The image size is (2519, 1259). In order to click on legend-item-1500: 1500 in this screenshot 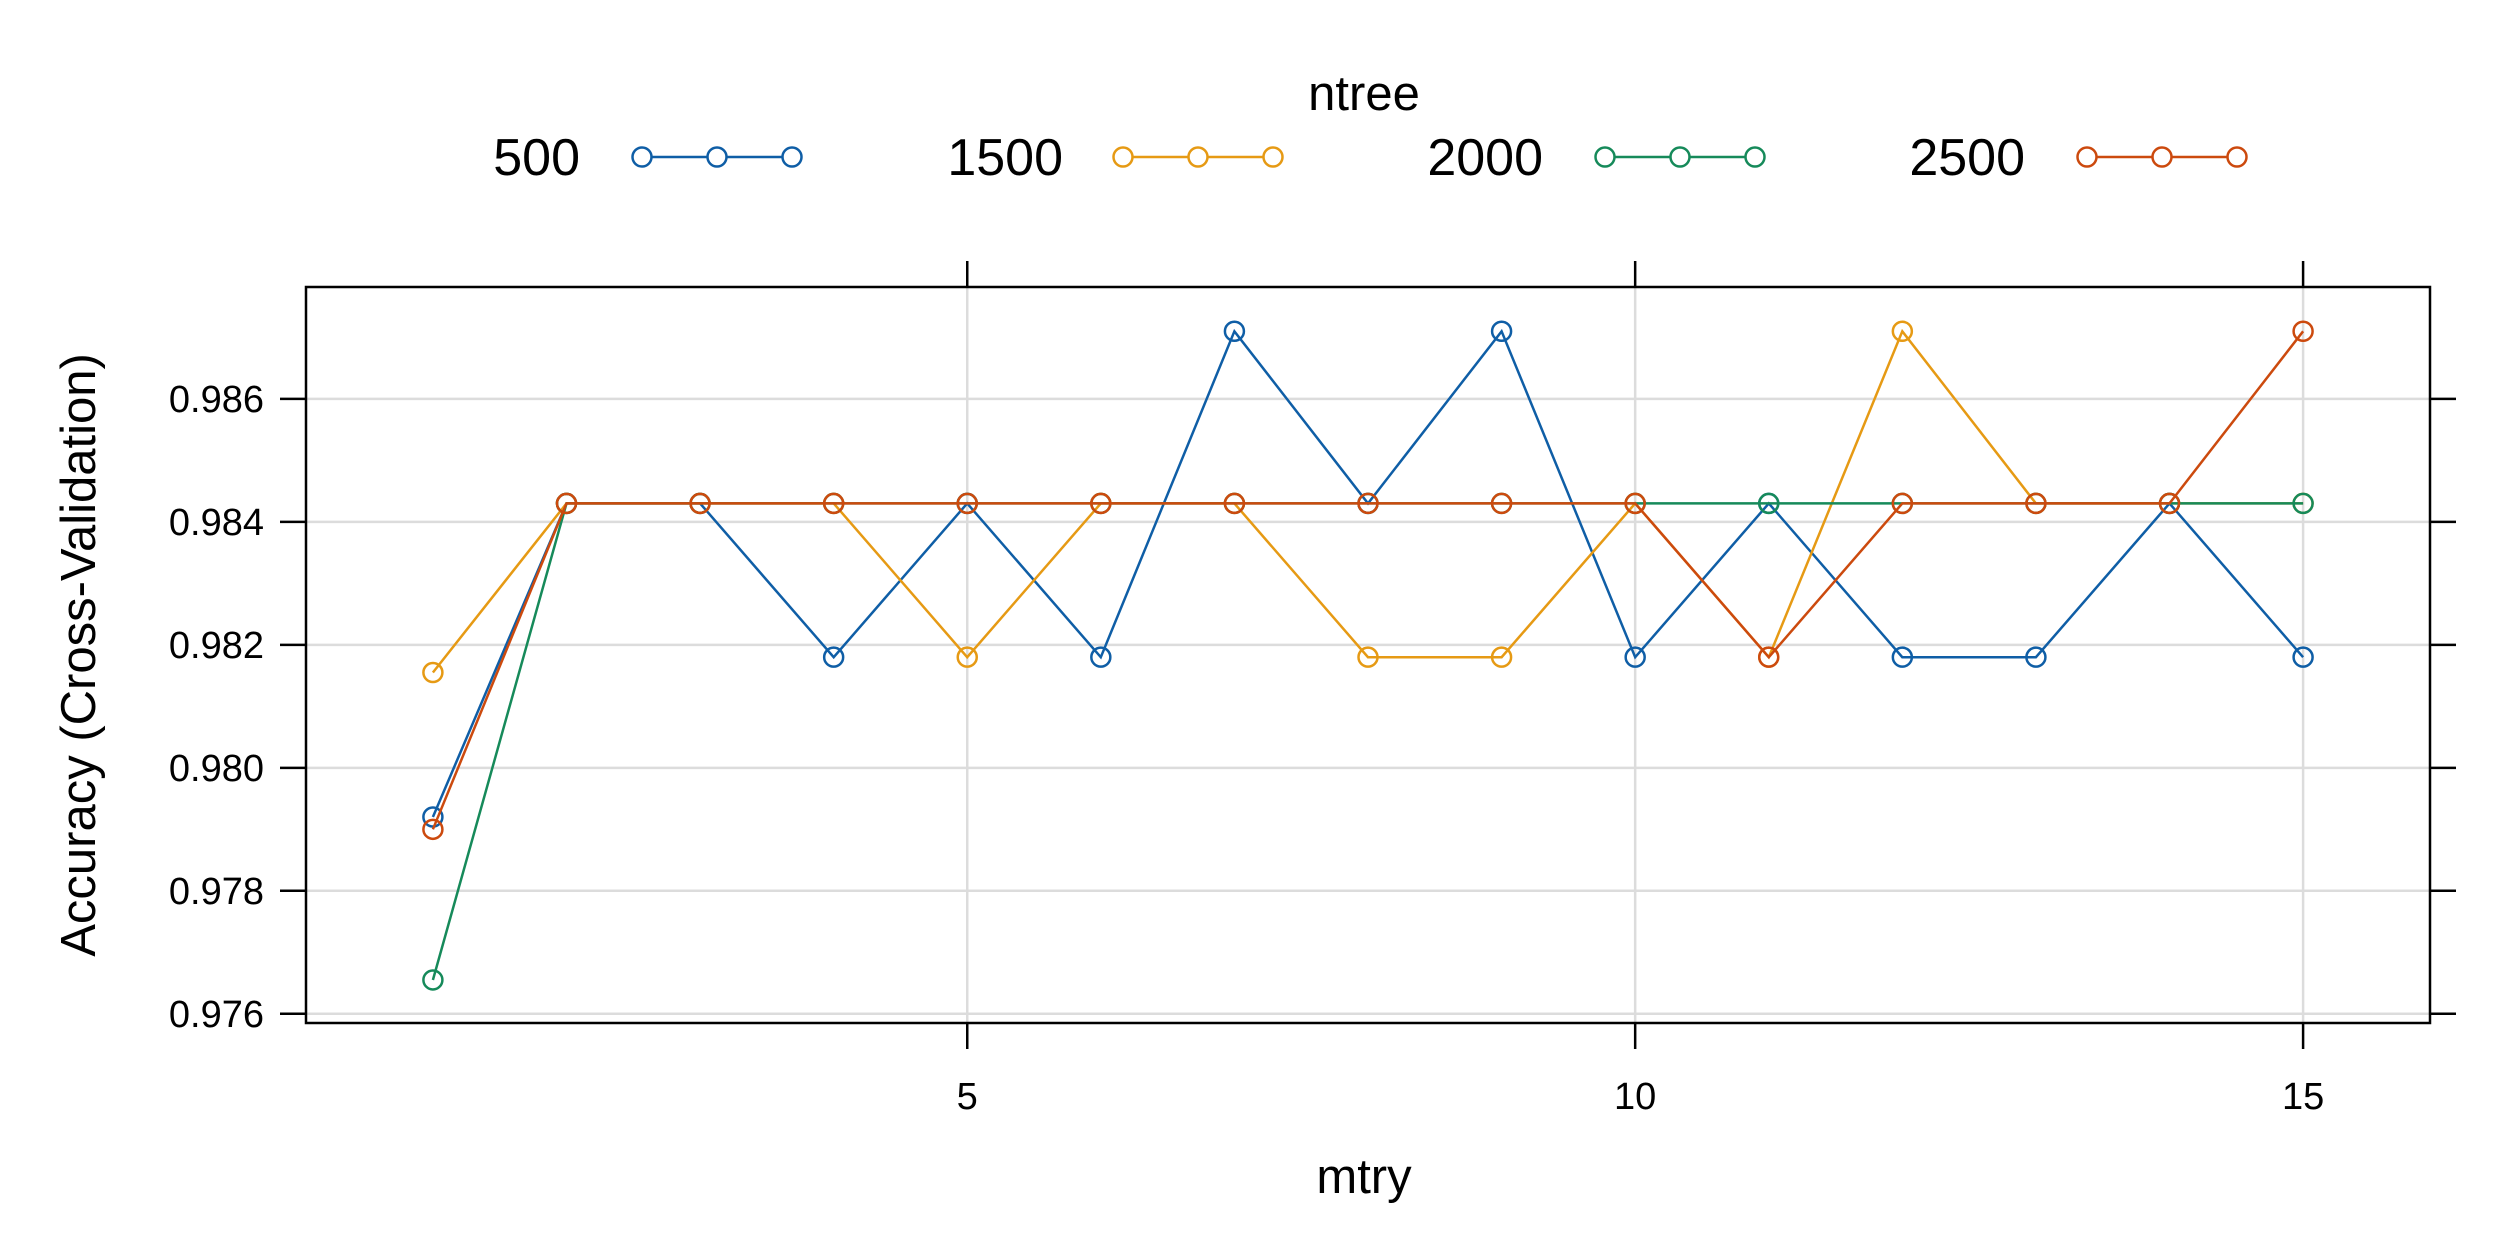, I will do `click(1115, 158)`.